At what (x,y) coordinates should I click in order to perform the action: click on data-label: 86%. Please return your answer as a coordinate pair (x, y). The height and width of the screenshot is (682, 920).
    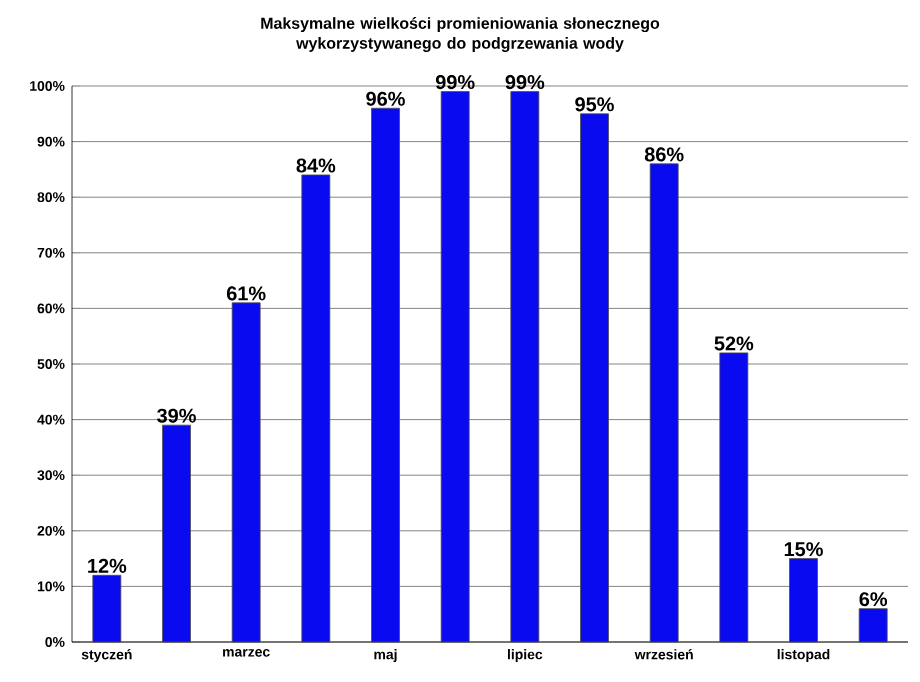
    Looking at the image, I should click on (664, 154).